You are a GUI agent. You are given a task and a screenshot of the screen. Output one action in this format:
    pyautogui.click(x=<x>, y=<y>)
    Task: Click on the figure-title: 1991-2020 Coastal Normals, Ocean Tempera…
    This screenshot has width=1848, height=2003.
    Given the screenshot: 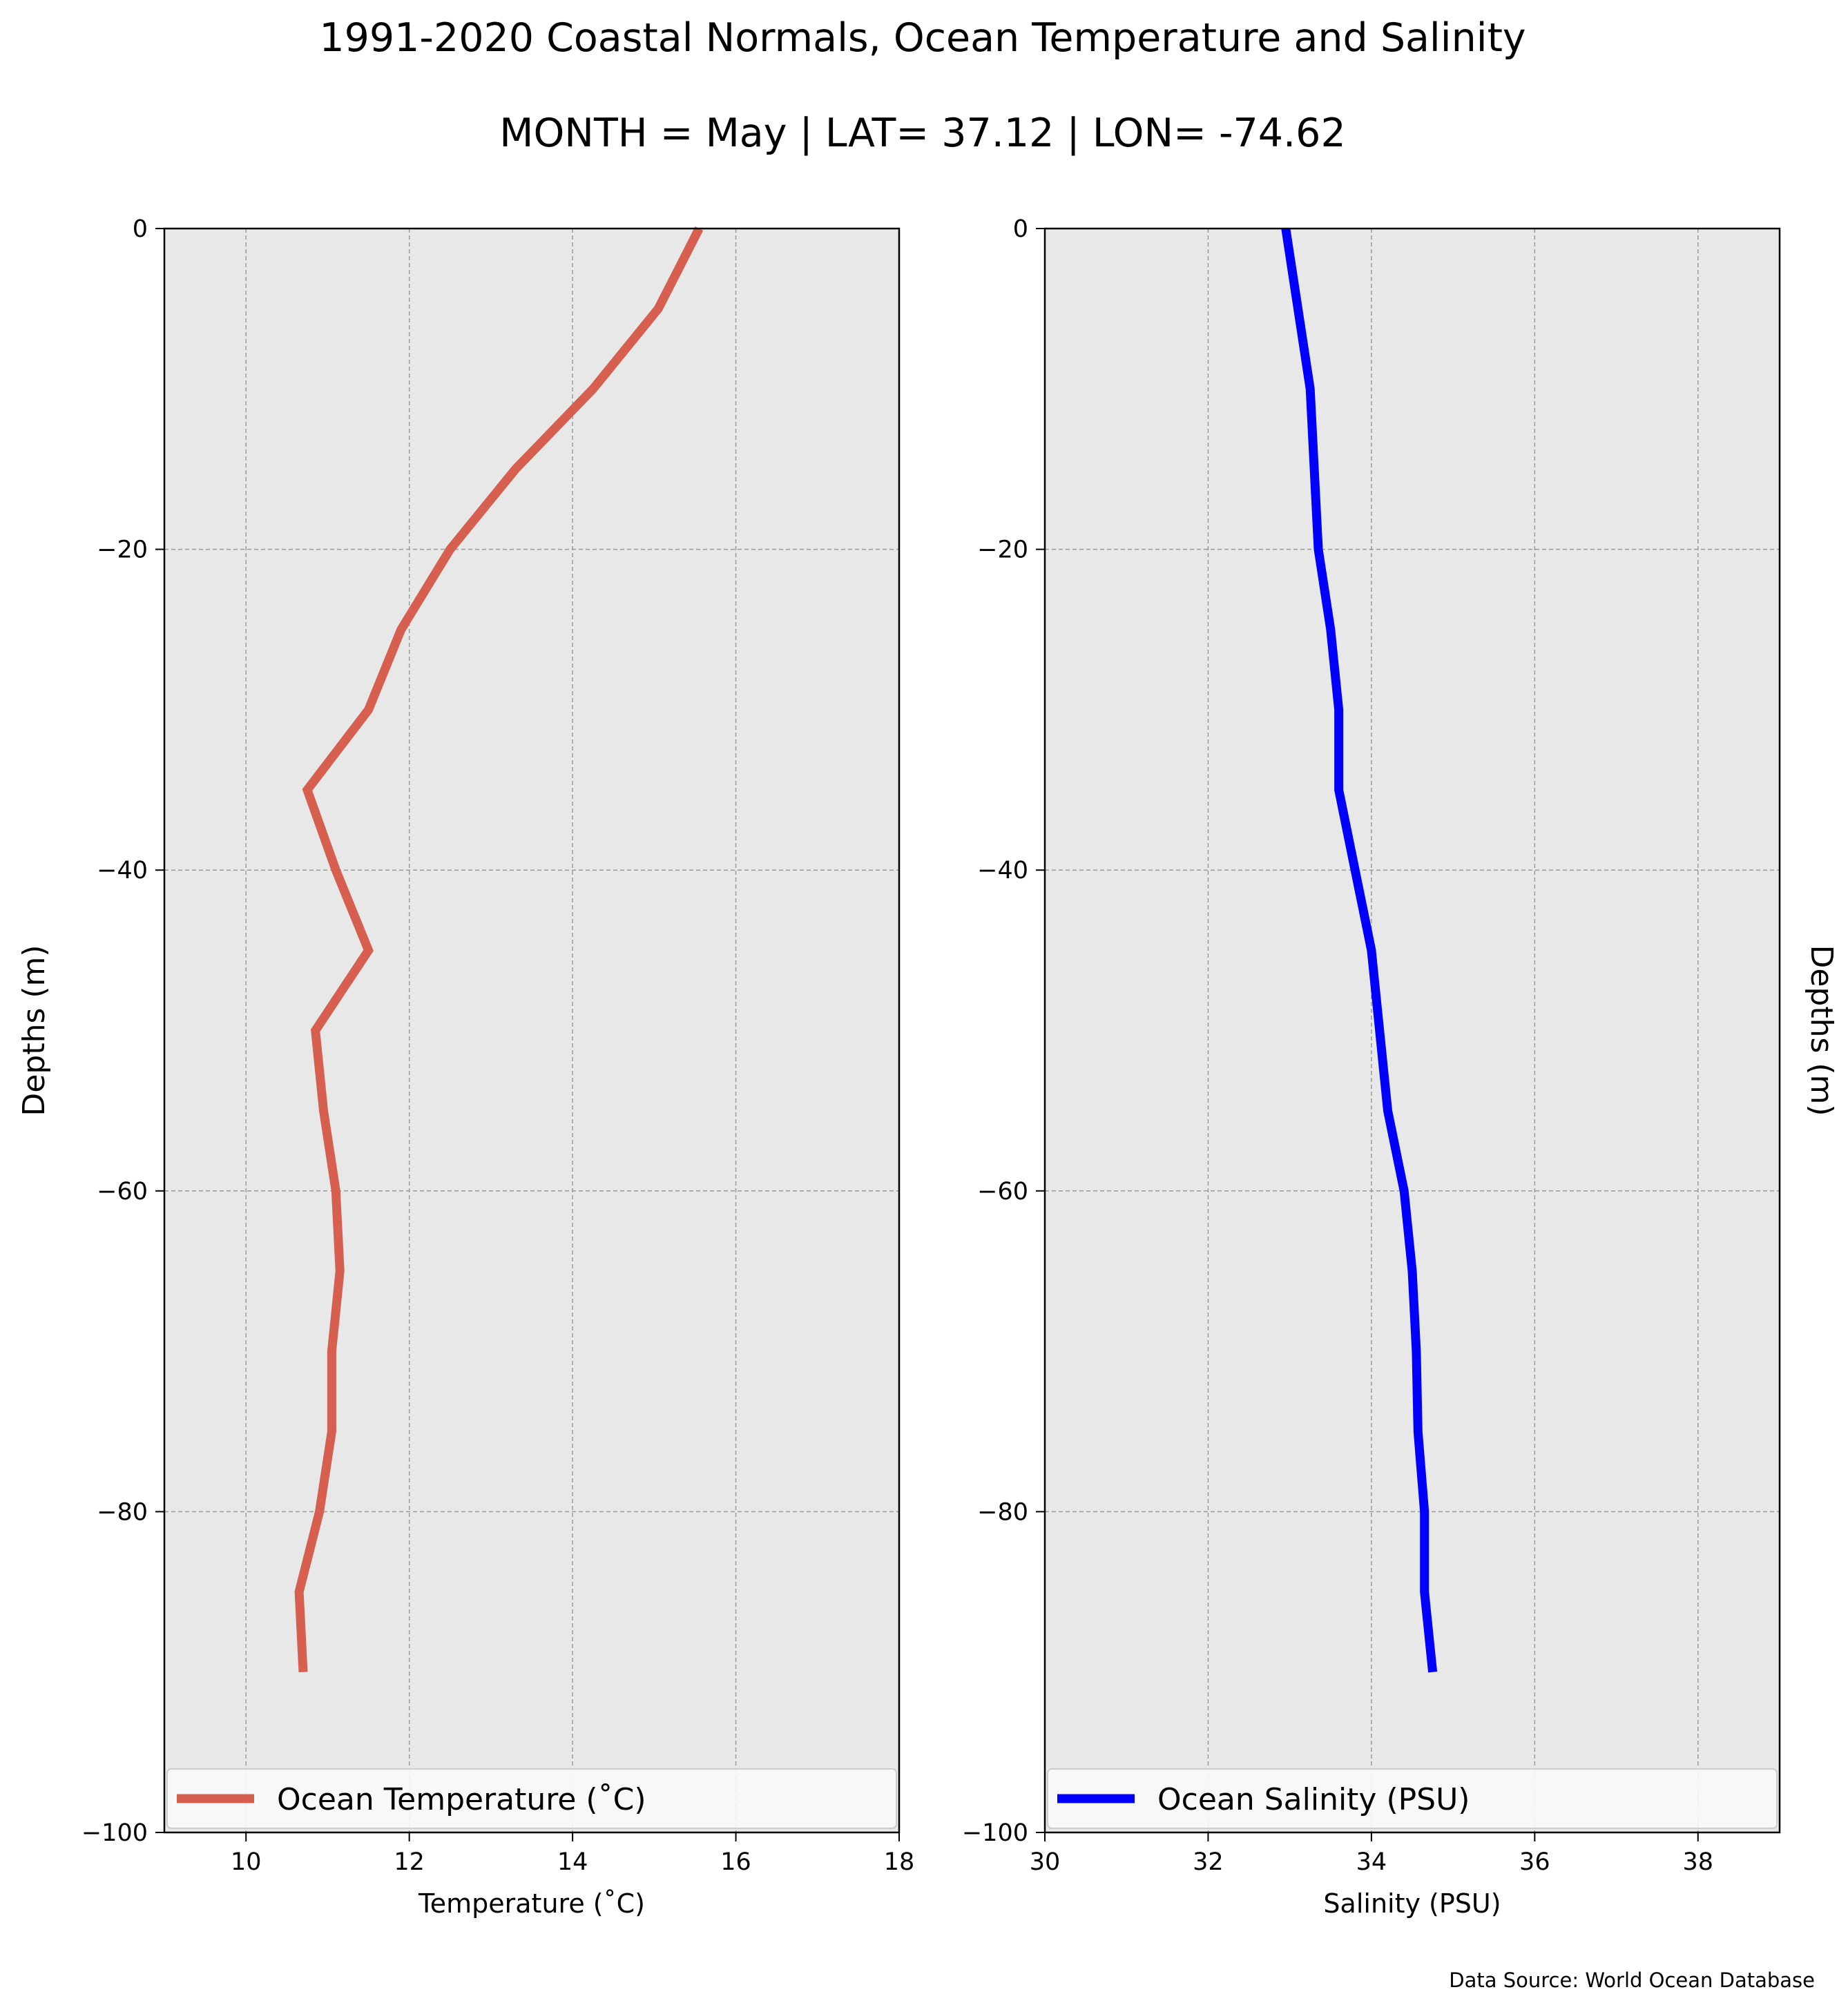 What is the action you would take?
    pyautogui.click(x=922, y=38)
    